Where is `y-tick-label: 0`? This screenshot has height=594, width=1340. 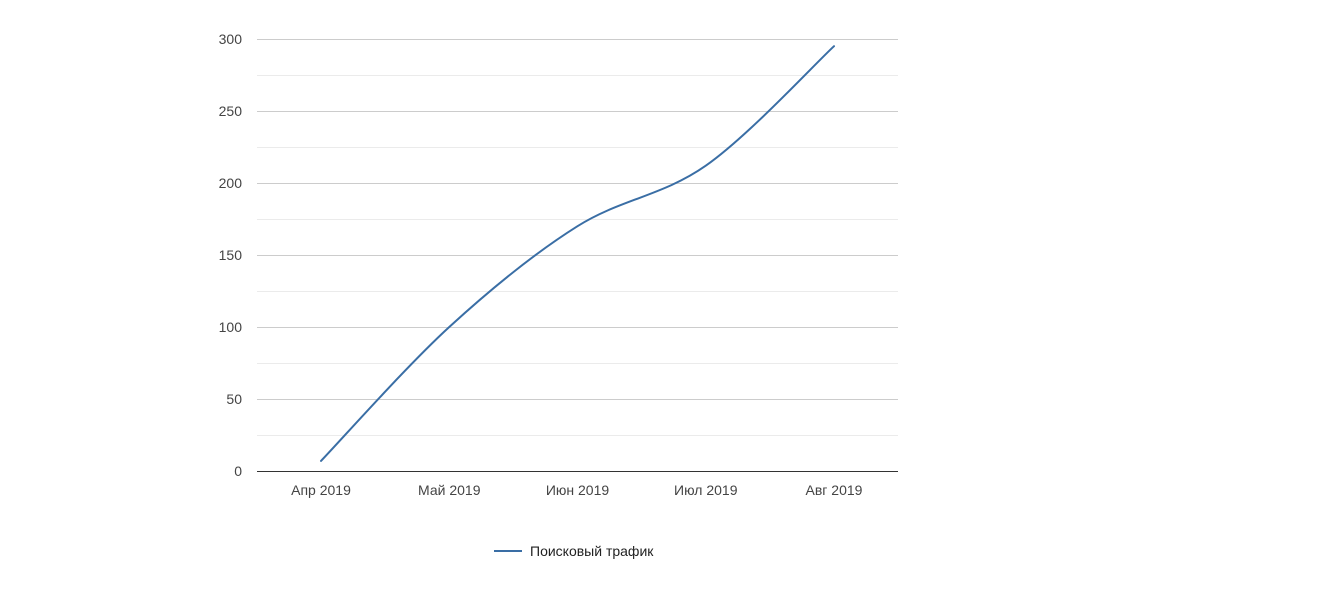 y-tick-label: 0 is located at coordinates (238, 471).